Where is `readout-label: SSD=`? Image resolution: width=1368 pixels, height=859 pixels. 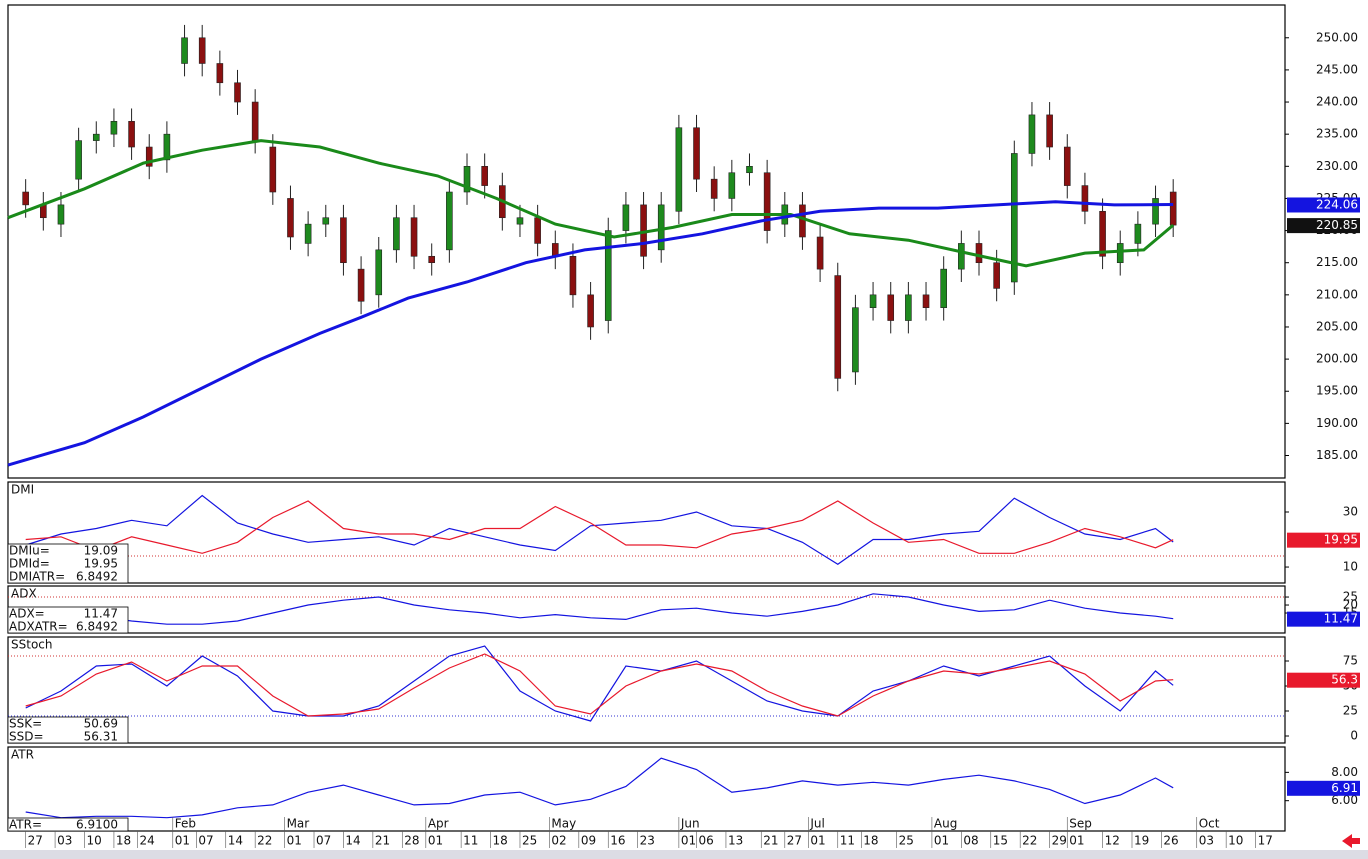
readout-label: SSD= is located at coordinates (26, 737).